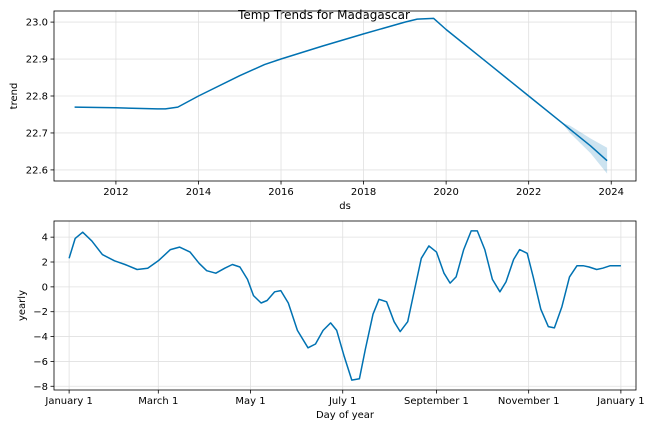 This screenshot has height=432, width=648. Describe the element at coordinates (250, 401) in the screenshot. I see `x-tick-label: May 1` at that location.